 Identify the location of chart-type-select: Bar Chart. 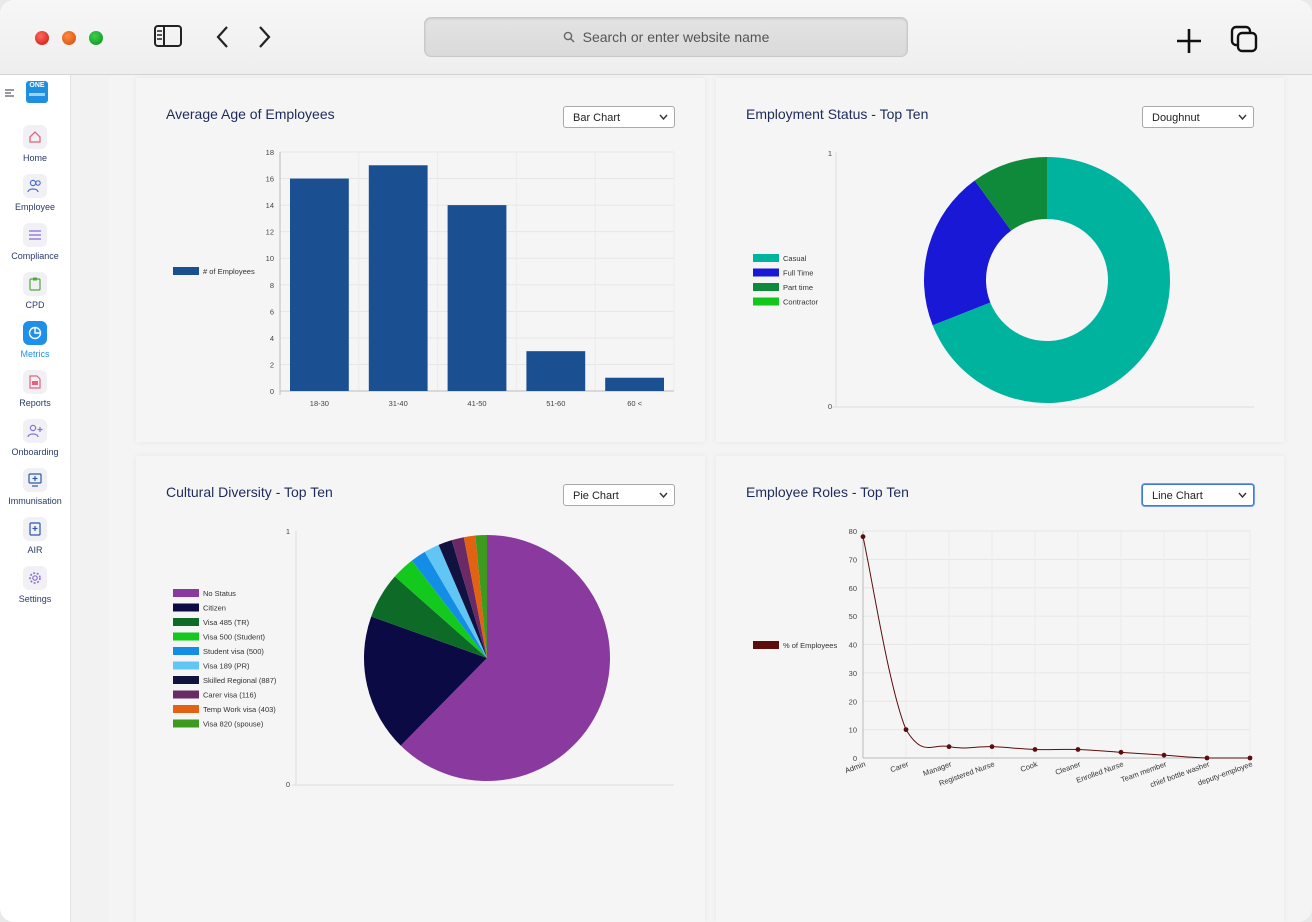
(619, 117).